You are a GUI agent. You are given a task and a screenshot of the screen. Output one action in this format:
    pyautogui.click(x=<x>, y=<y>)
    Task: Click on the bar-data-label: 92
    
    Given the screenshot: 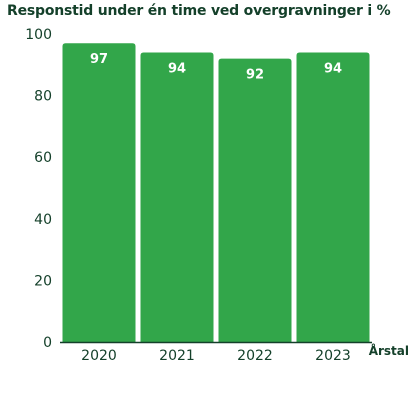 What is the action you would take?
    pyautogui.click(x=255, y=75)
    